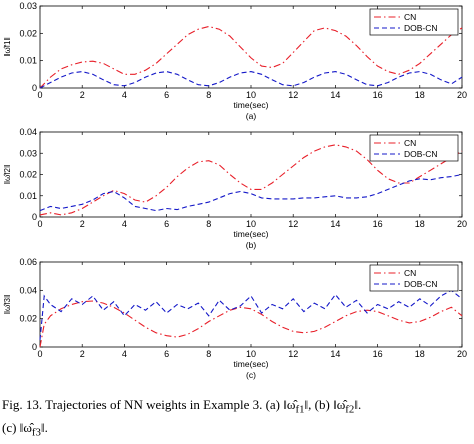 The width and height of the screenshot is (474, 444). What do you see at coordinates (17, 427) in the screenshot?
I see `caption-text-d: (c) ‖ω̂` at bounding box center [17, 427].